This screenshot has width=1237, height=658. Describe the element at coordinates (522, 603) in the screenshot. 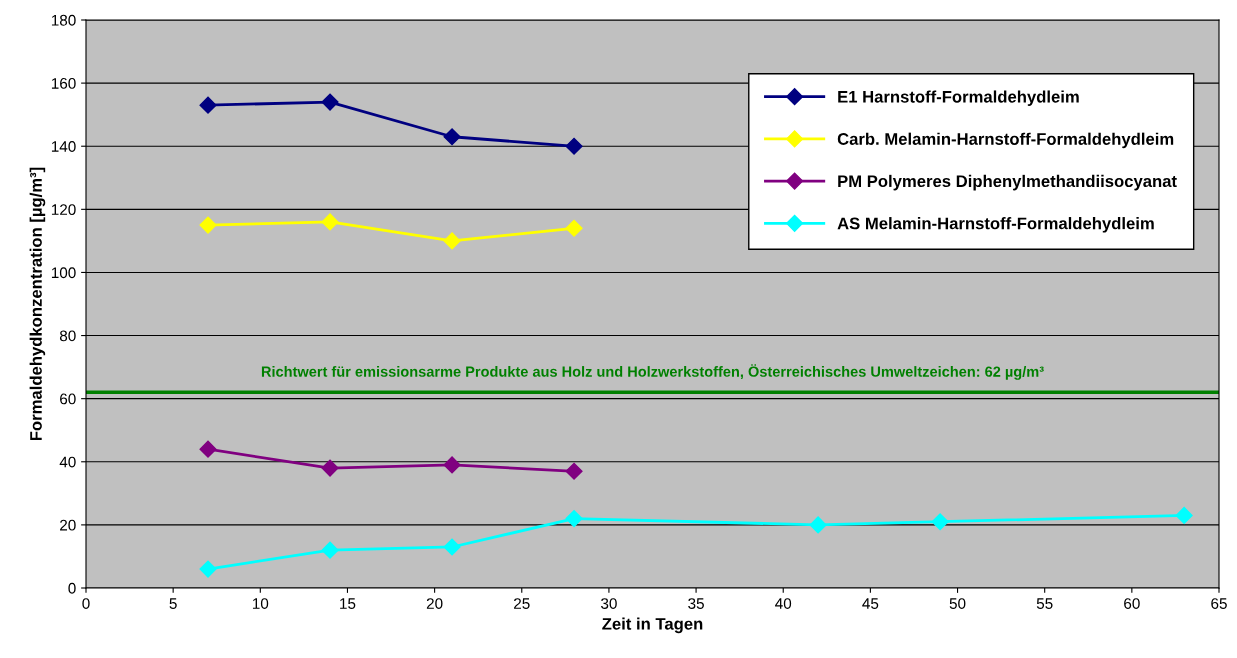

I see `x-tick-label: 25` at that location.